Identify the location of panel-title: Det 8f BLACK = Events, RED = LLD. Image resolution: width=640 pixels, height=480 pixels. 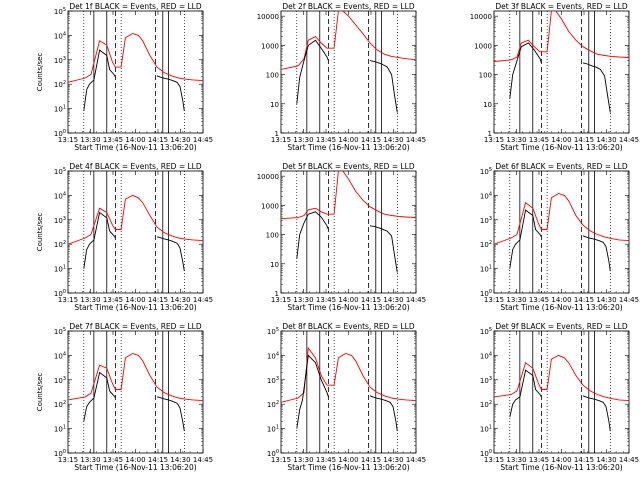
(348, 326).